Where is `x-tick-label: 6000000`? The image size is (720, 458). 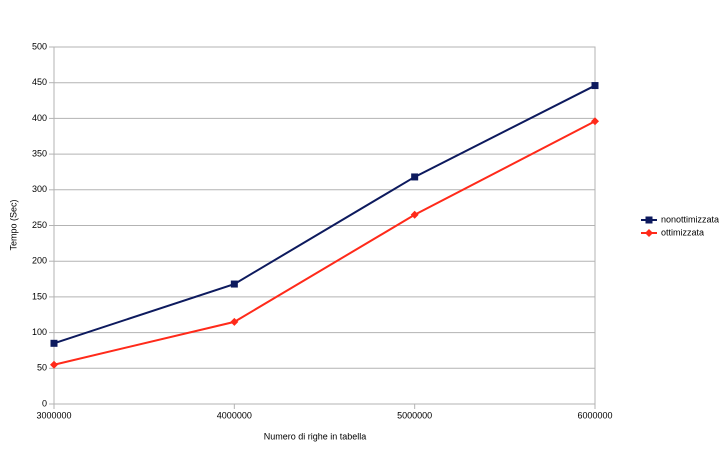 x-tick-label: 6000000 is located at coordinates (594, 415).